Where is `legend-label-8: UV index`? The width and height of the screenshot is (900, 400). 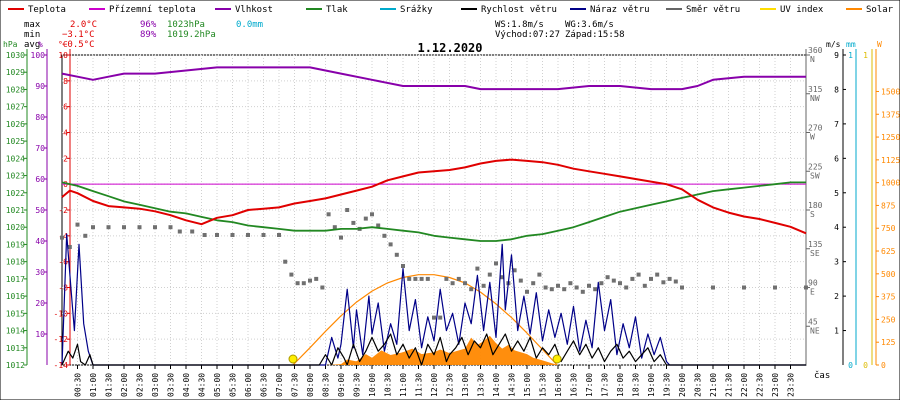 legend-label-8: UV index is located at coordinates (802, 10).